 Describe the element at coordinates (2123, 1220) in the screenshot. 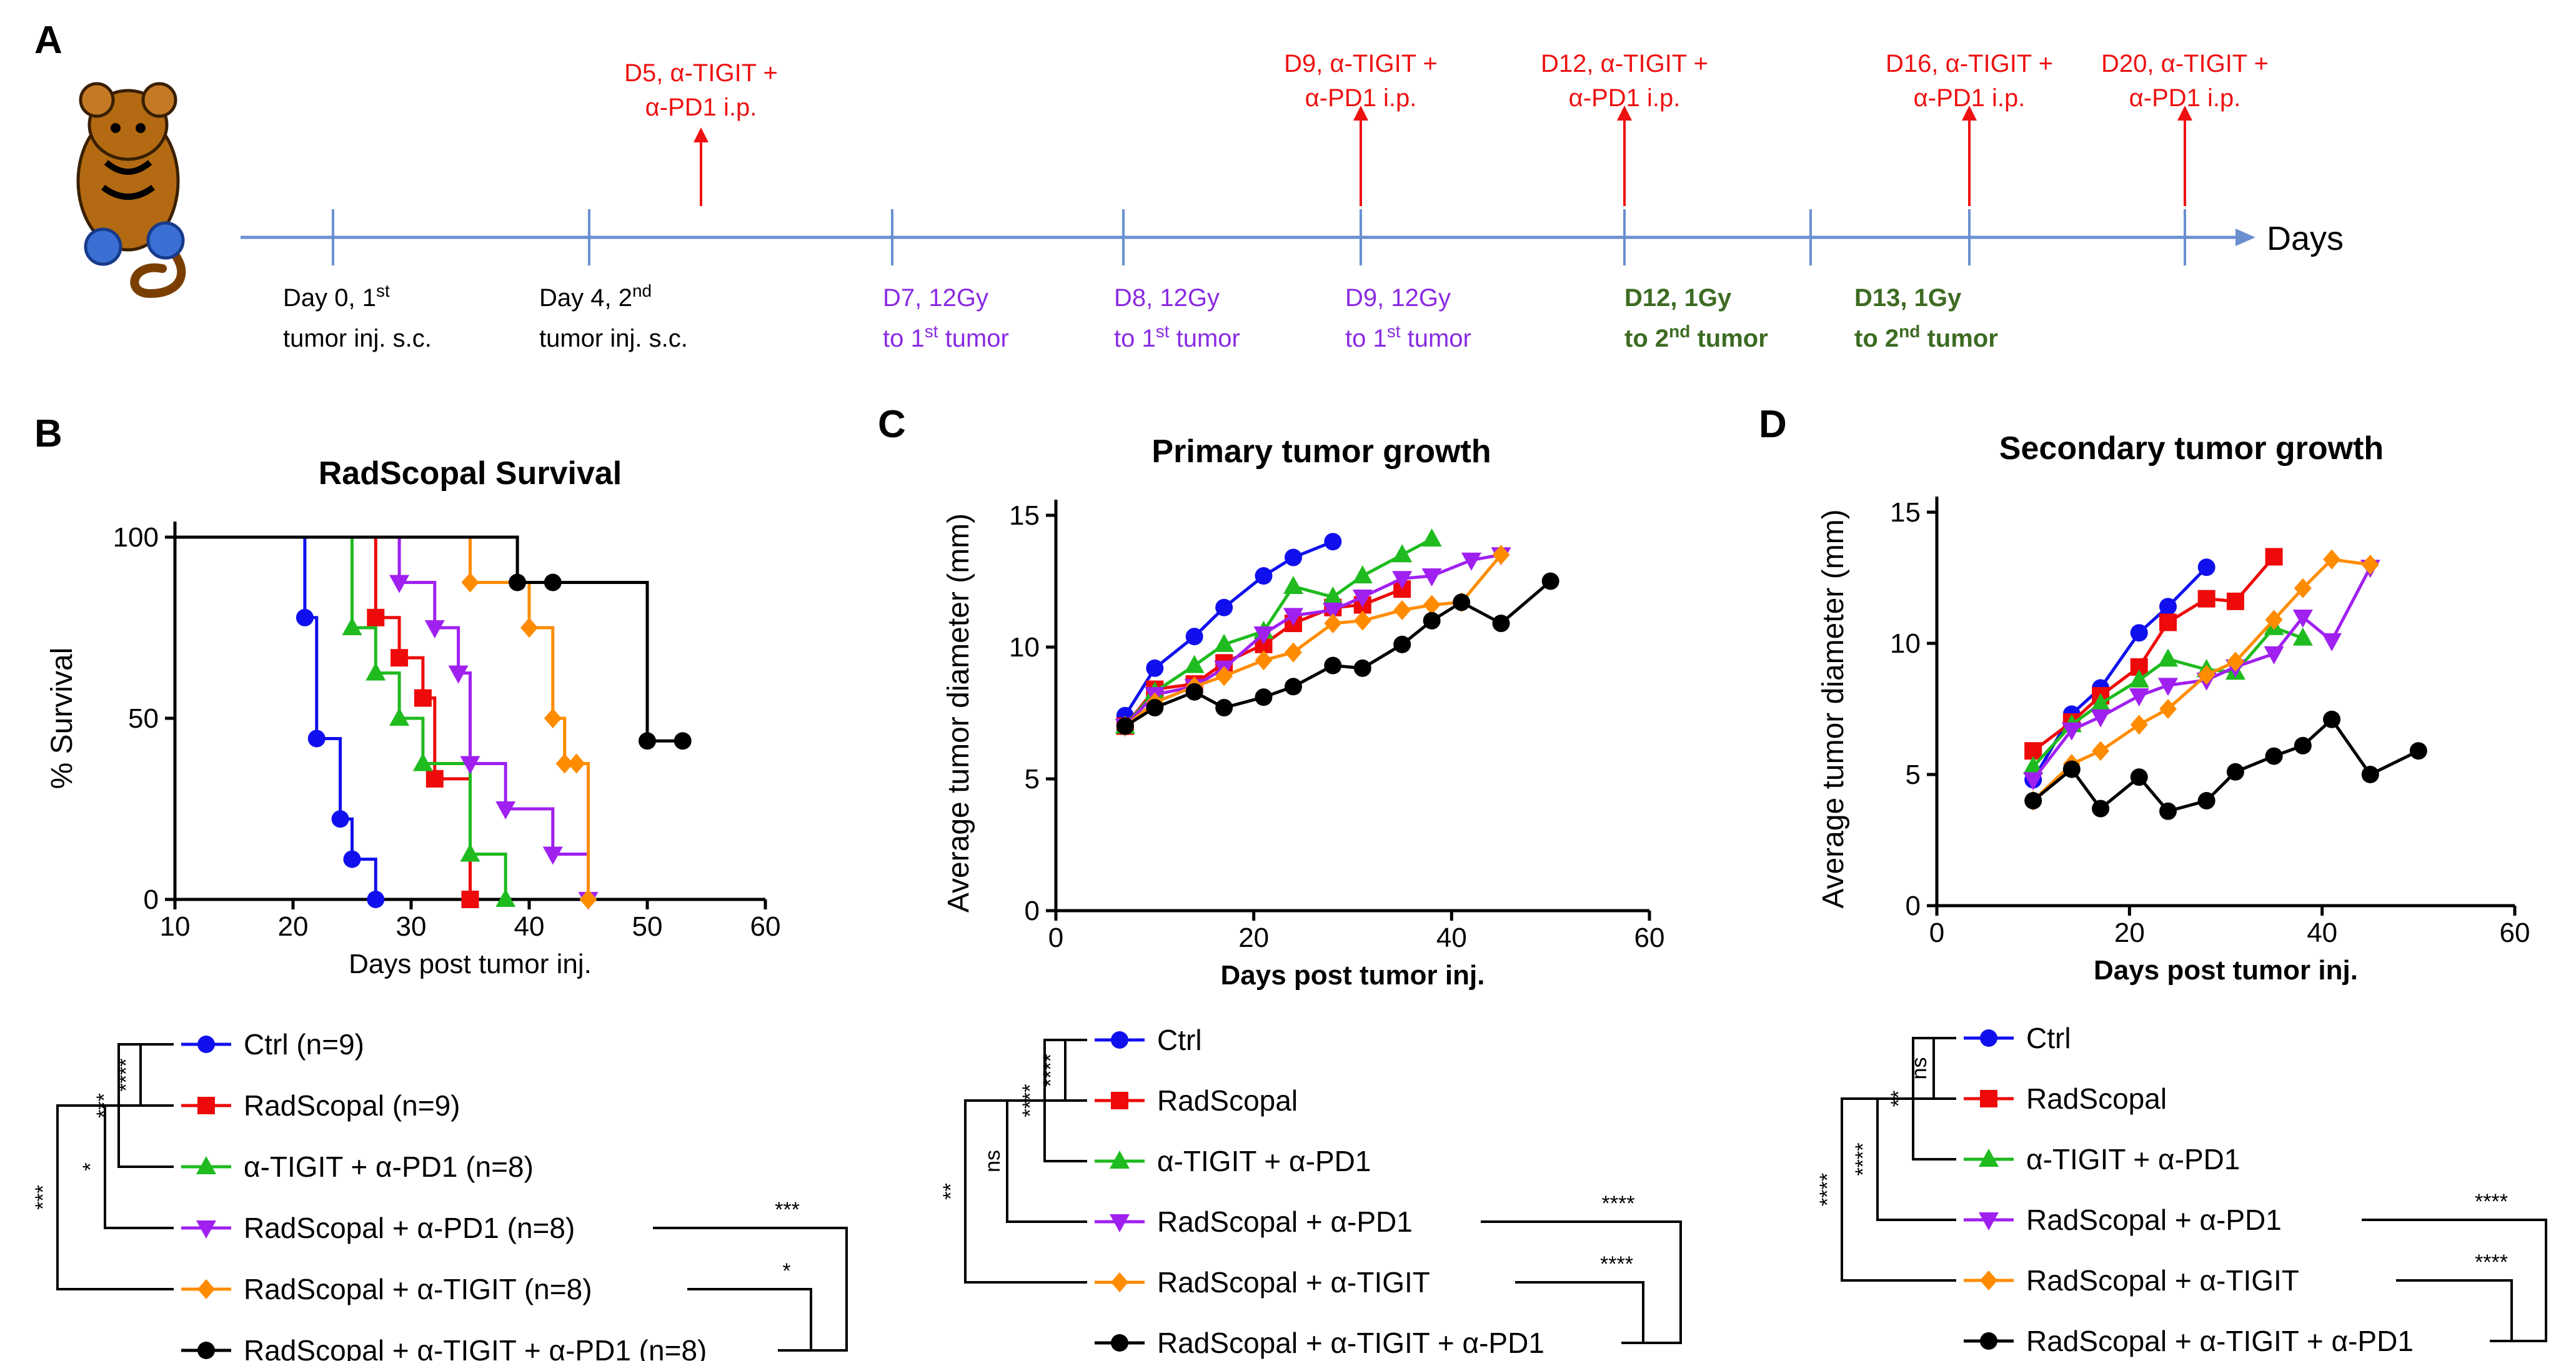

I see `legend-item: RadScopal + α-PD1` at that location.